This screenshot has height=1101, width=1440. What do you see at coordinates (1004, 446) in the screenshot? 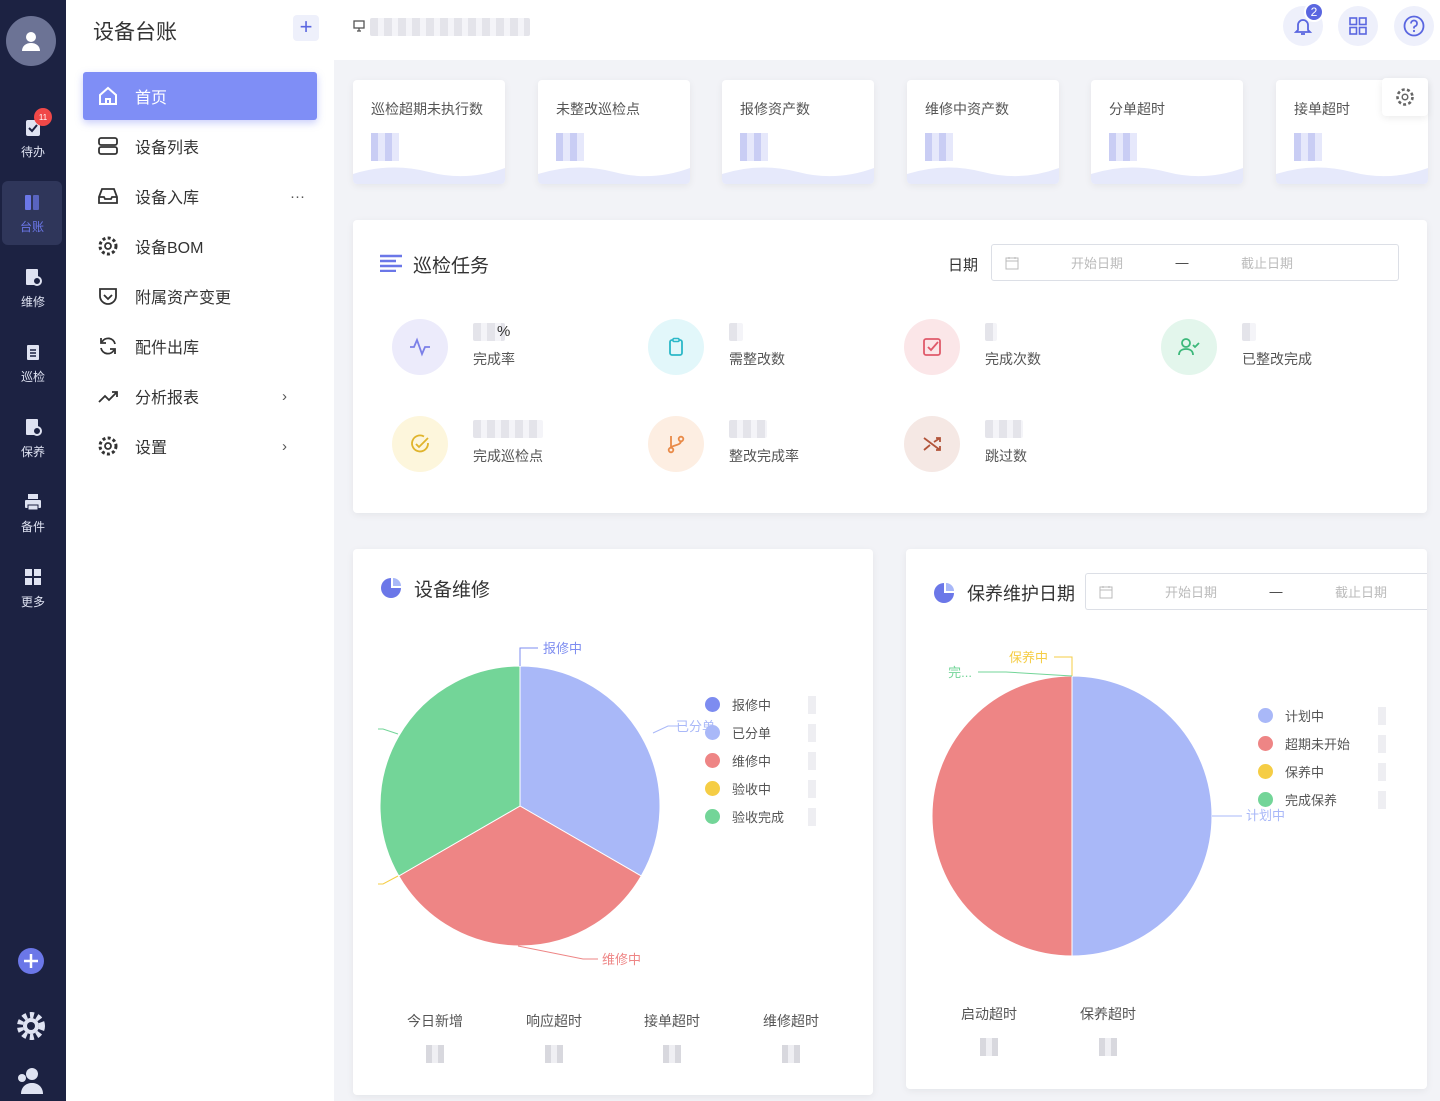
I see `kpi-skipped: 跳过数` at bounding box center [1004, 446].